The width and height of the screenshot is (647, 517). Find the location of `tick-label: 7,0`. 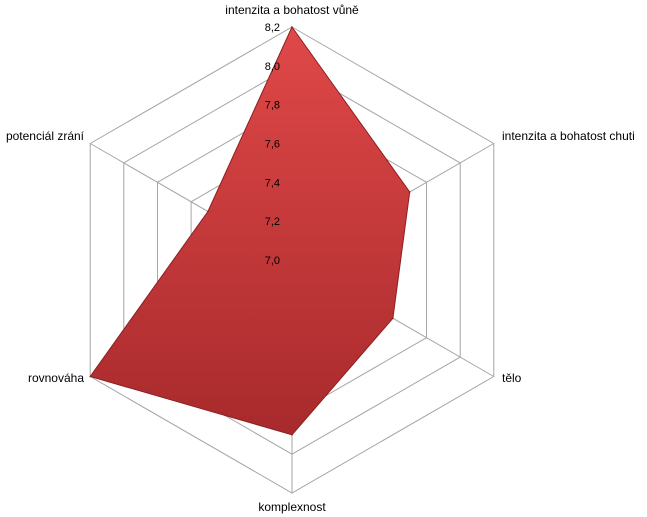

tick-label: 7,0 is located at coordinates (272, 261).